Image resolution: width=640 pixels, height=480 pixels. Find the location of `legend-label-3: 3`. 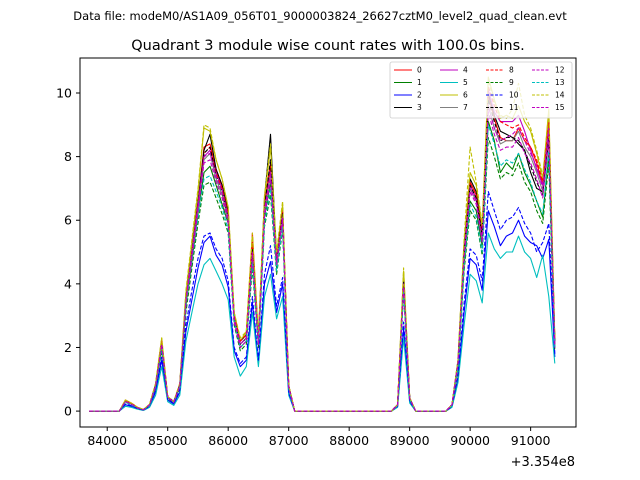

legend-label-3: 3 is located at coordinates (419, 107).